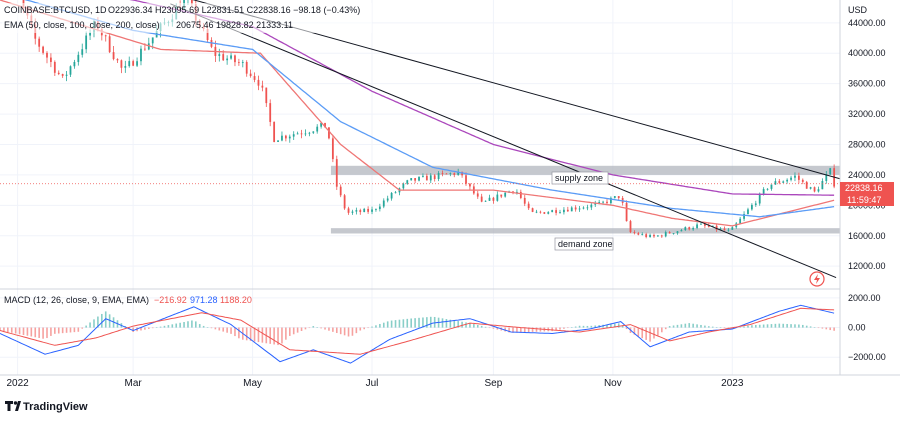  I want to click on tradingview-logo-icon, so click(13, 406).